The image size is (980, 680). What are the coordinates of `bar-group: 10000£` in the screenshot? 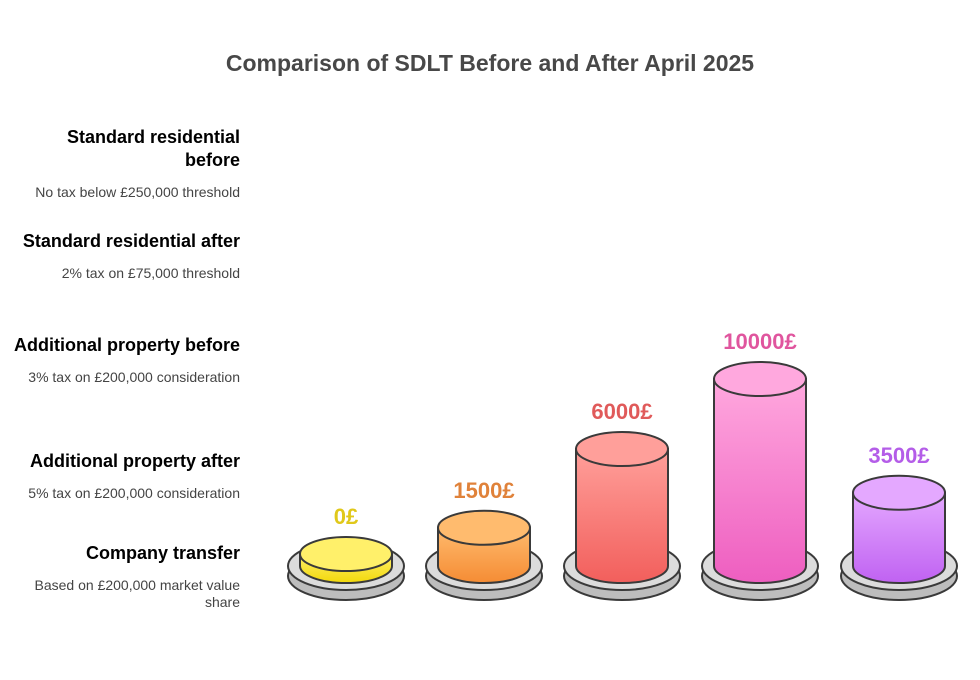 It's located at (760, 465).